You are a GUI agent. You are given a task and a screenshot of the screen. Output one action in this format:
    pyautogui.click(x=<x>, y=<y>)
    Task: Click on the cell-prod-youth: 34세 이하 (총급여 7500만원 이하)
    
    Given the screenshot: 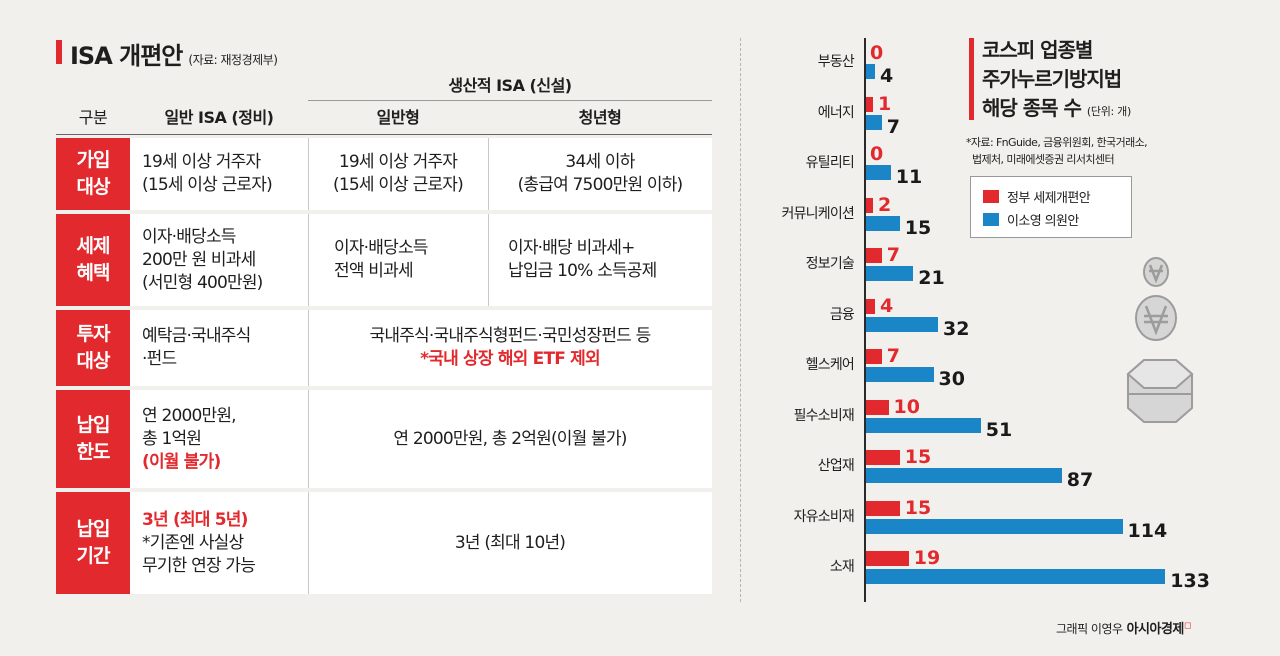 What is the action you would take?
    pyautogui.click(x=600, y=174)
    